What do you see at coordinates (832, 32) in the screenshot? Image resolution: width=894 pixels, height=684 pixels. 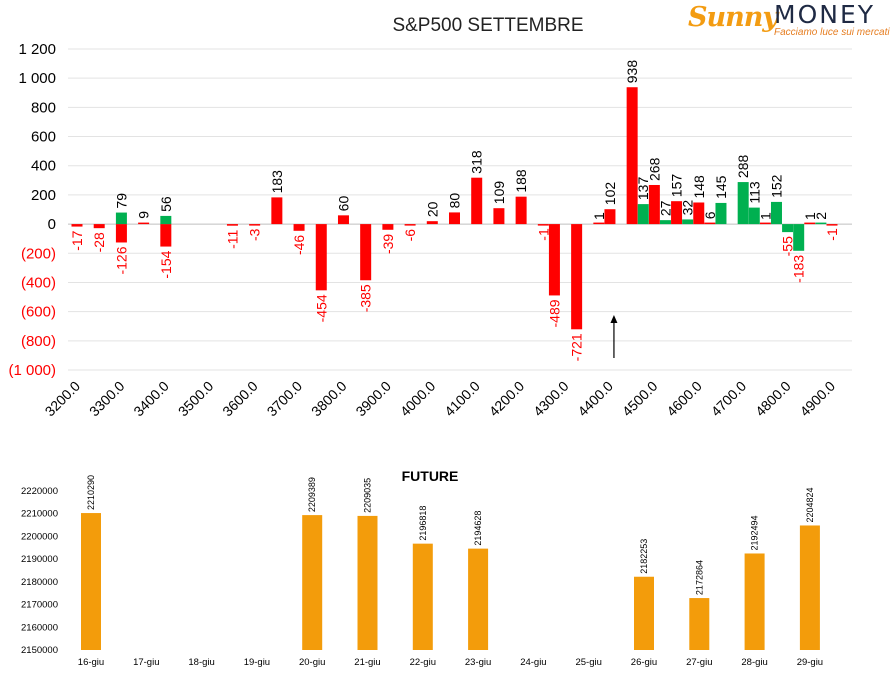 I see `logo-tagline: Facciamo luce sui mercati` at bounding box center [832, 32].